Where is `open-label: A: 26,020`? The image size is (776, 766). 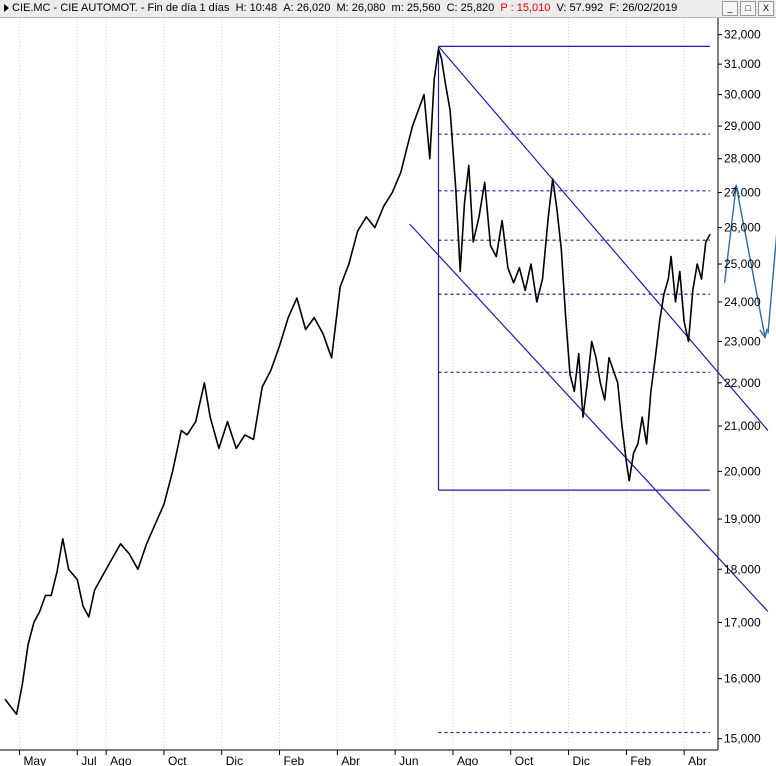
open-label: A: 26,020 is located at coordinates (307, 8).